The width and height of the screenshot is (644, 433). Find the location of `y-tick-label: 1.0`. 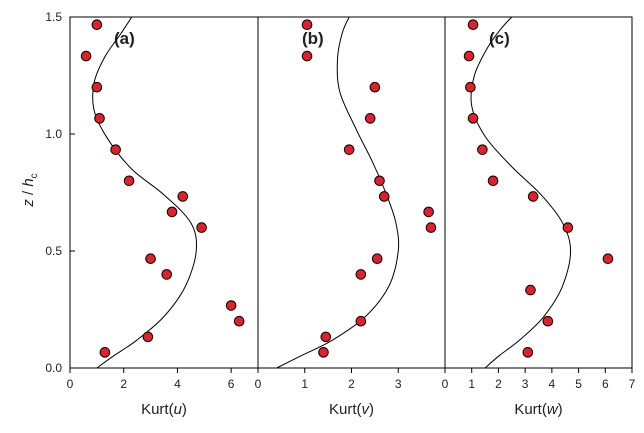

y-tick-label: 1.0 is located at coordinates (53, 134).